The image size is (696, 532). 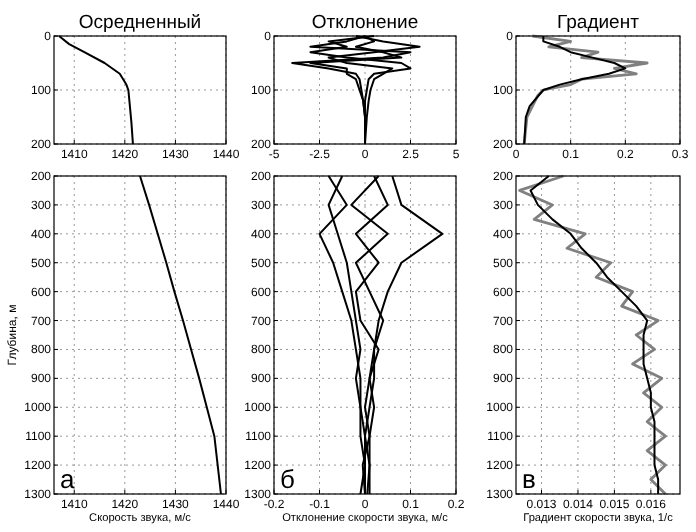 What do you see at coordinates (287, 479) in the screenshot?
I see `annotation: б` at bounding box center [287, 479].